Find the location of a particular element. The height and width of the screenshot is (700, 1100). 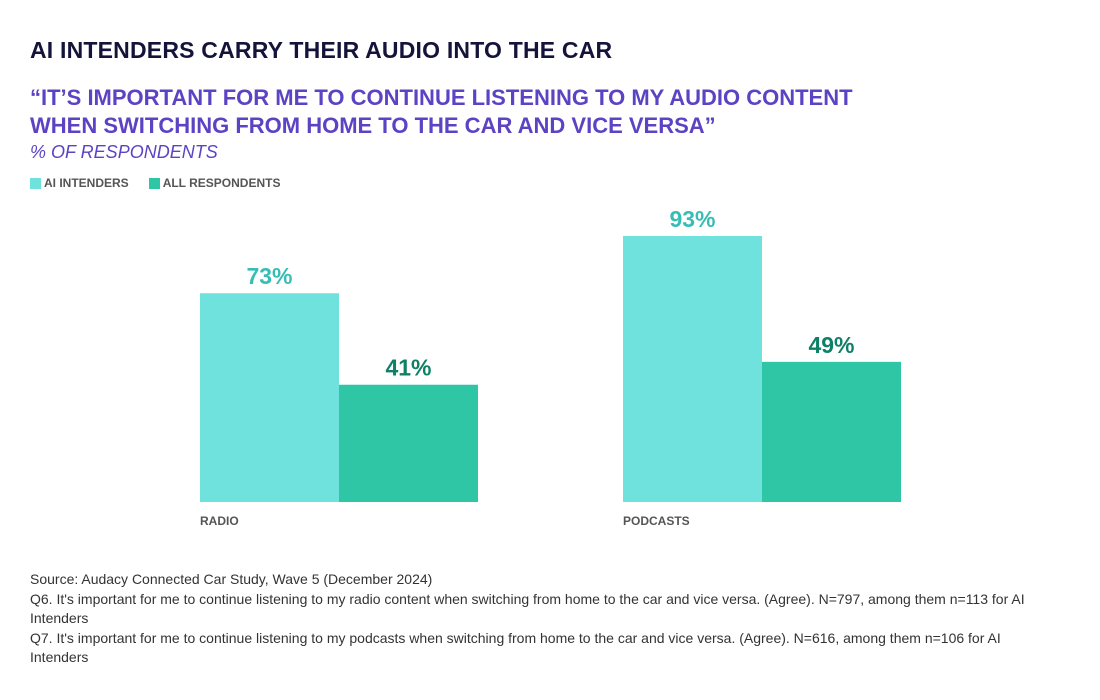

legend-label-ai-intenders: AI INTENDERS is located at coordinates (86, 183).